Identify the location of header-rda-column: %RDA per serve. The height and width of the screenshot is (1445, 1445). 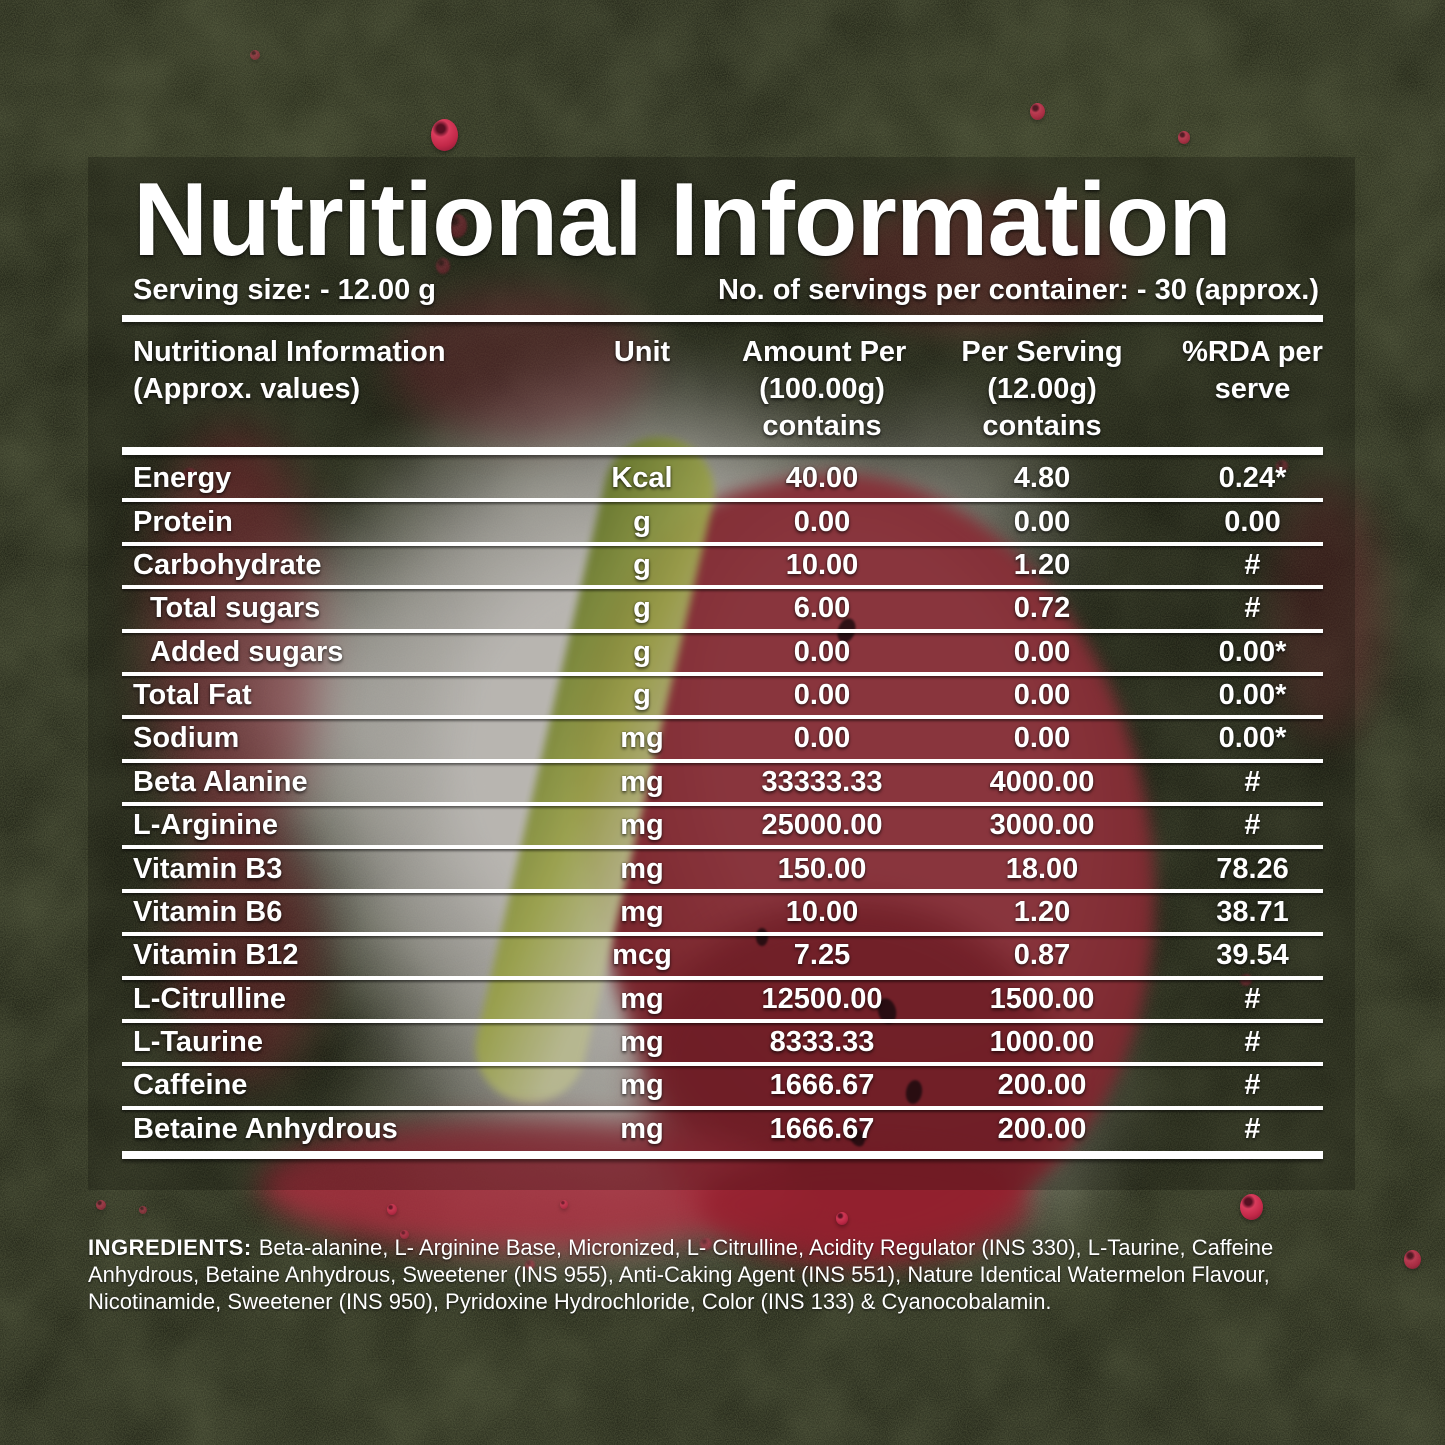
(1252, 370).